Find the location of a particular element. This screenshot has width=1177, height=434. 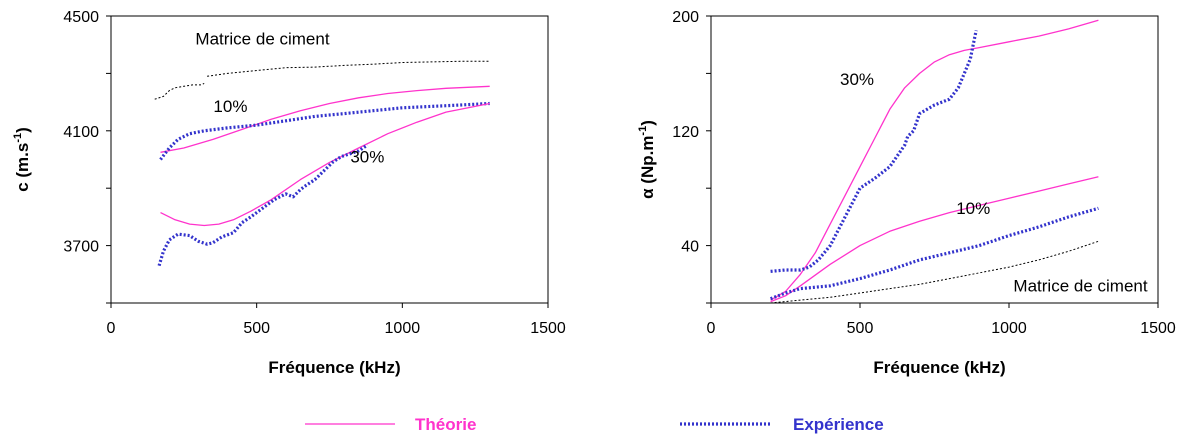

legend: Théorie Expérience is located at coordinates (594, 424).